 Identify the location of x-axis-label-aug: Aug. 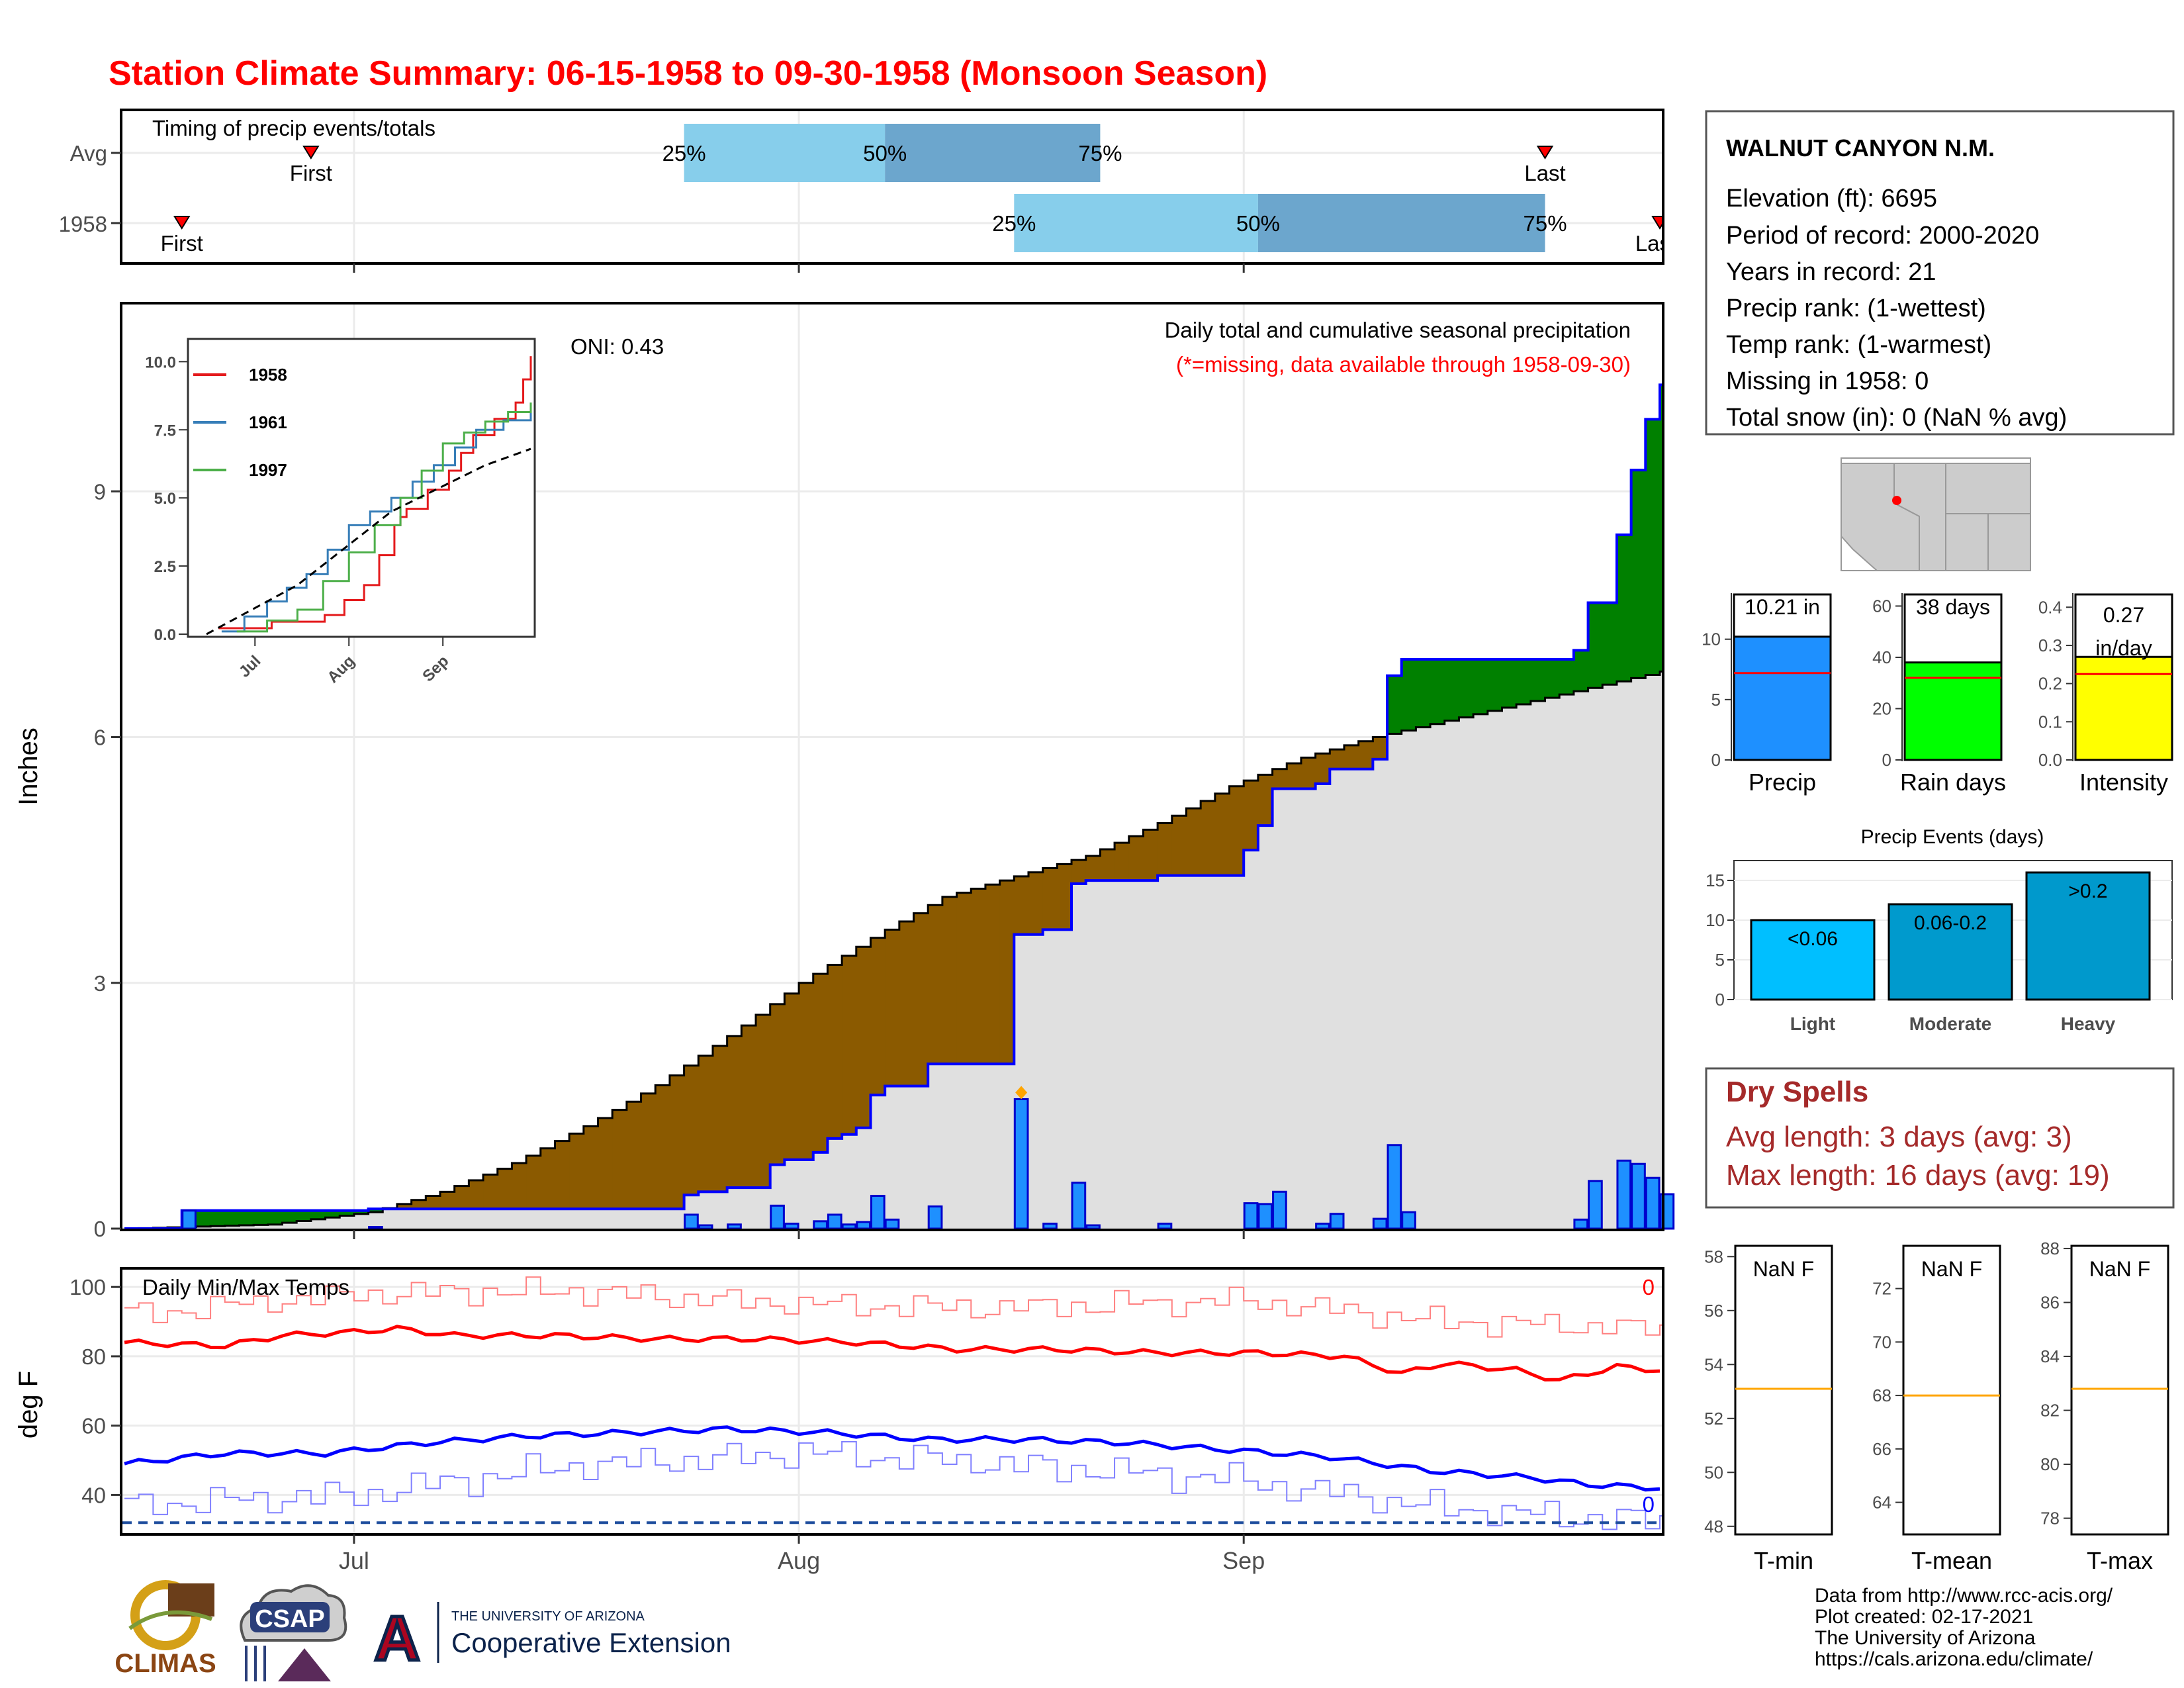
(799, 1560).